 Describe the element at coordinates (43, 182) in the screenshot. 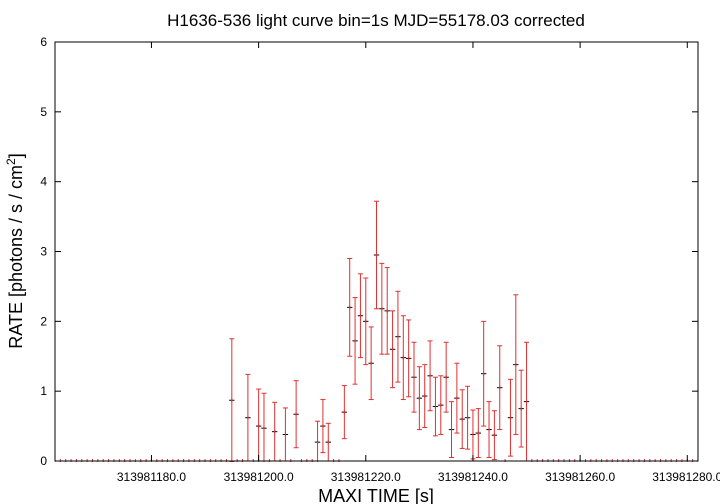

I see `y-tick-label: 4` at that location.